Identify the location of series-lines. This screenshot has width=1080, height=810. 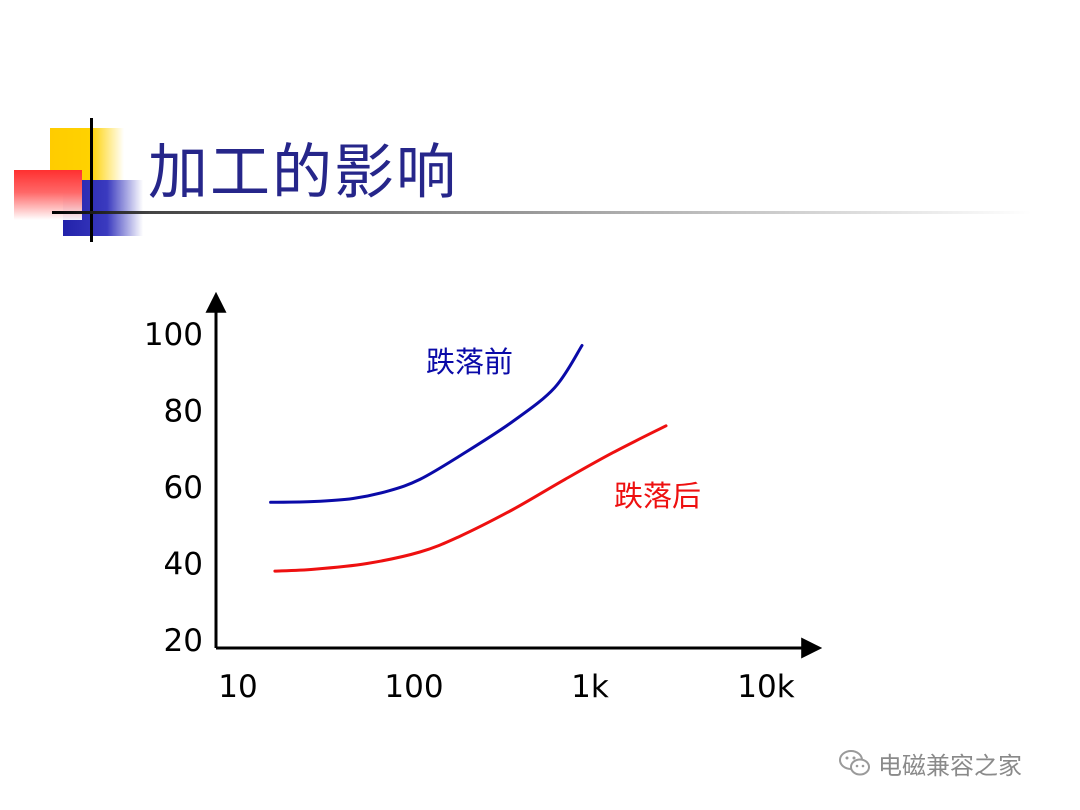
(468, 458).